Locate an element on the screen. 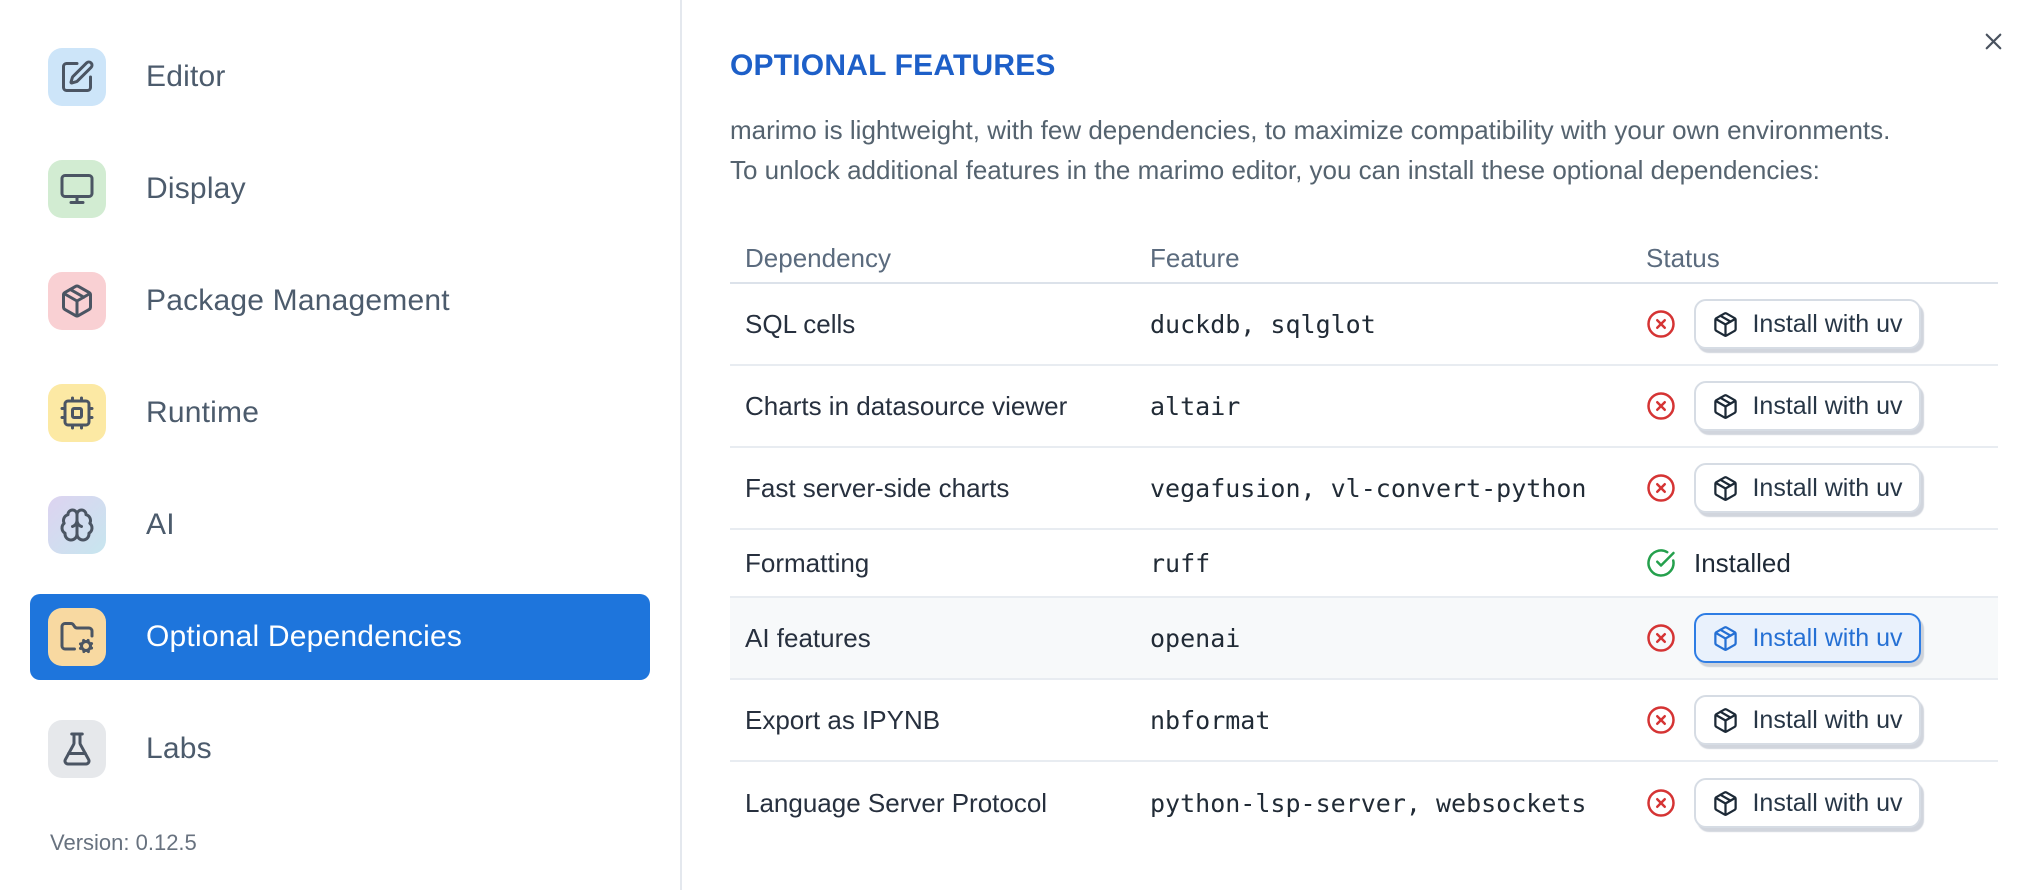 Image resolution: width=2042 pixels, height=890 pixels. sidebar-item-label: Runtime is located at coordinates (203, 412).